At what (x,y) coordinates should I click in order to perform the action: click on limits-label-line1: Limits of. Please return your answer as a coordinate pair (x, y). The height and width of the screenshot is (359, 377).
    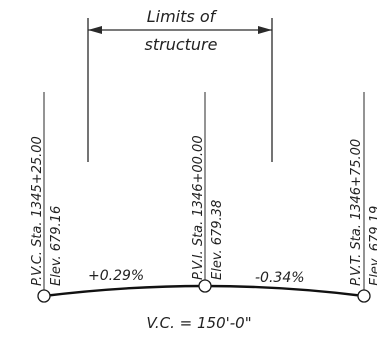
    Looking at the image, I should click on (182, 16).